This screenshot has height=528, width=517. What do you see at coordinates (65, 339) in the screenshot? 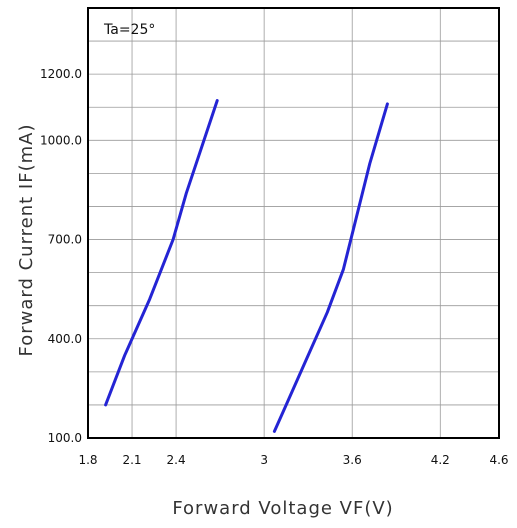
I see `y-tick-label: 400.0` at bounding box center [65, 339].